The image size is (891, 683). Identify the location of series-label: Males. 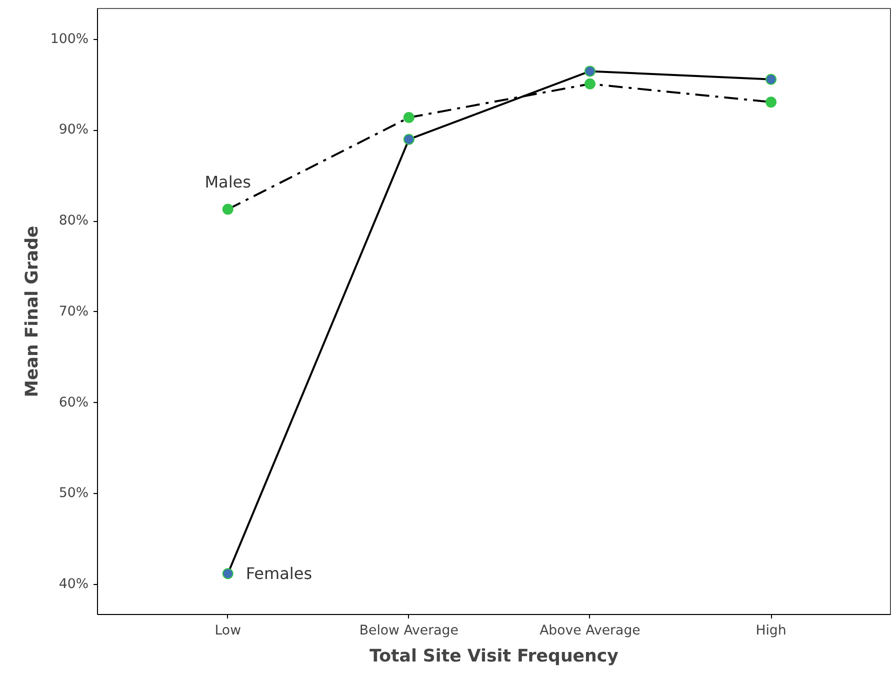
(227, 182).